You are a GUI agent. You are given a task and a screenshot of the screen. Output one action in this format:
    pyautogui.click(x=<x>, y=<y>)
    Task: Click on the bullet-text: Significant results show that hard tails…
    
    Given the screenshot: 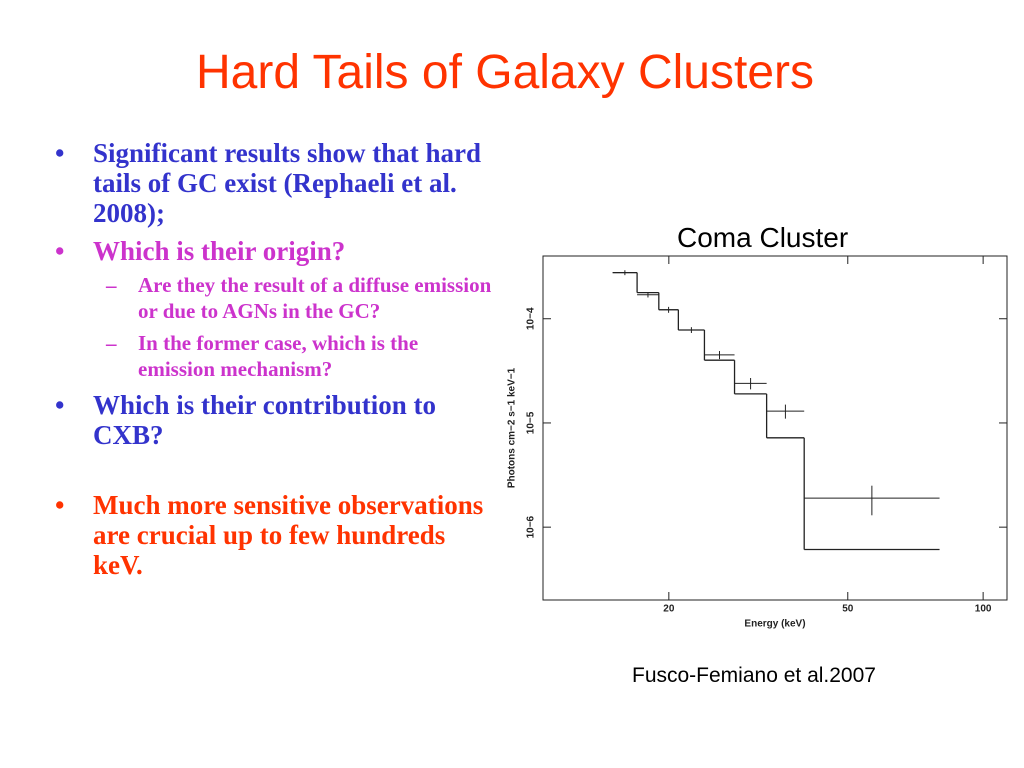 What is the action you would take?
    pyautogui.click(x=287, y=183)
    